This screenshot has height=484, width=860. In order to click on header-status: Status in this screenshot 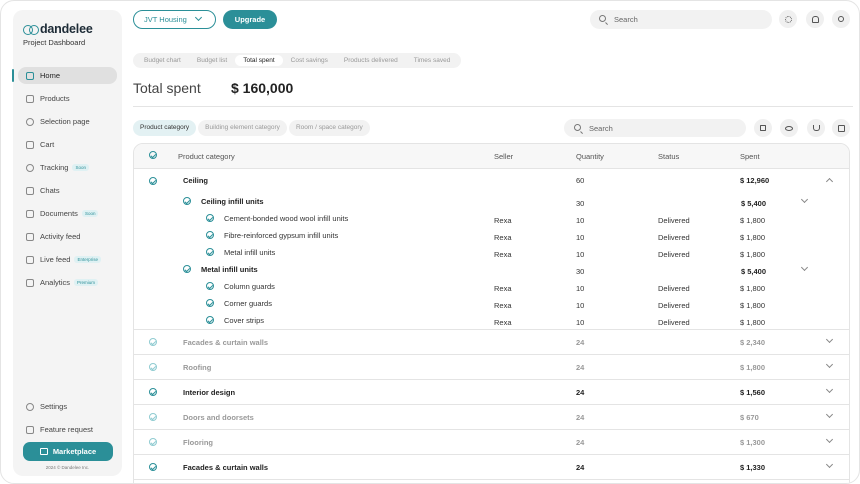, I will do `click(669, 156)`.